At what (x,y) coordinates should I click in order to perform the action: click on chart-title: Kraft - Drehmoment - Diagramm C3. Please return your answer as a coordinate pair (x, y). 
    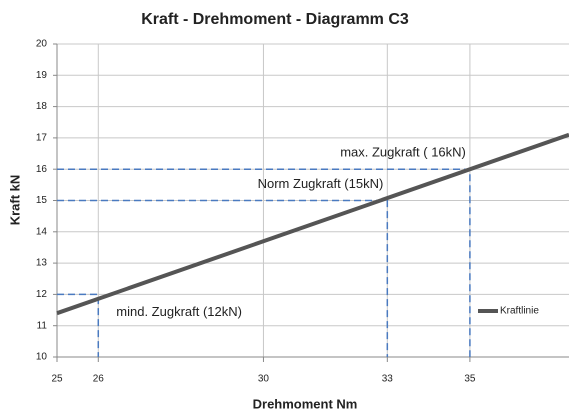
    Looking at the image, I should click on (275, 19).